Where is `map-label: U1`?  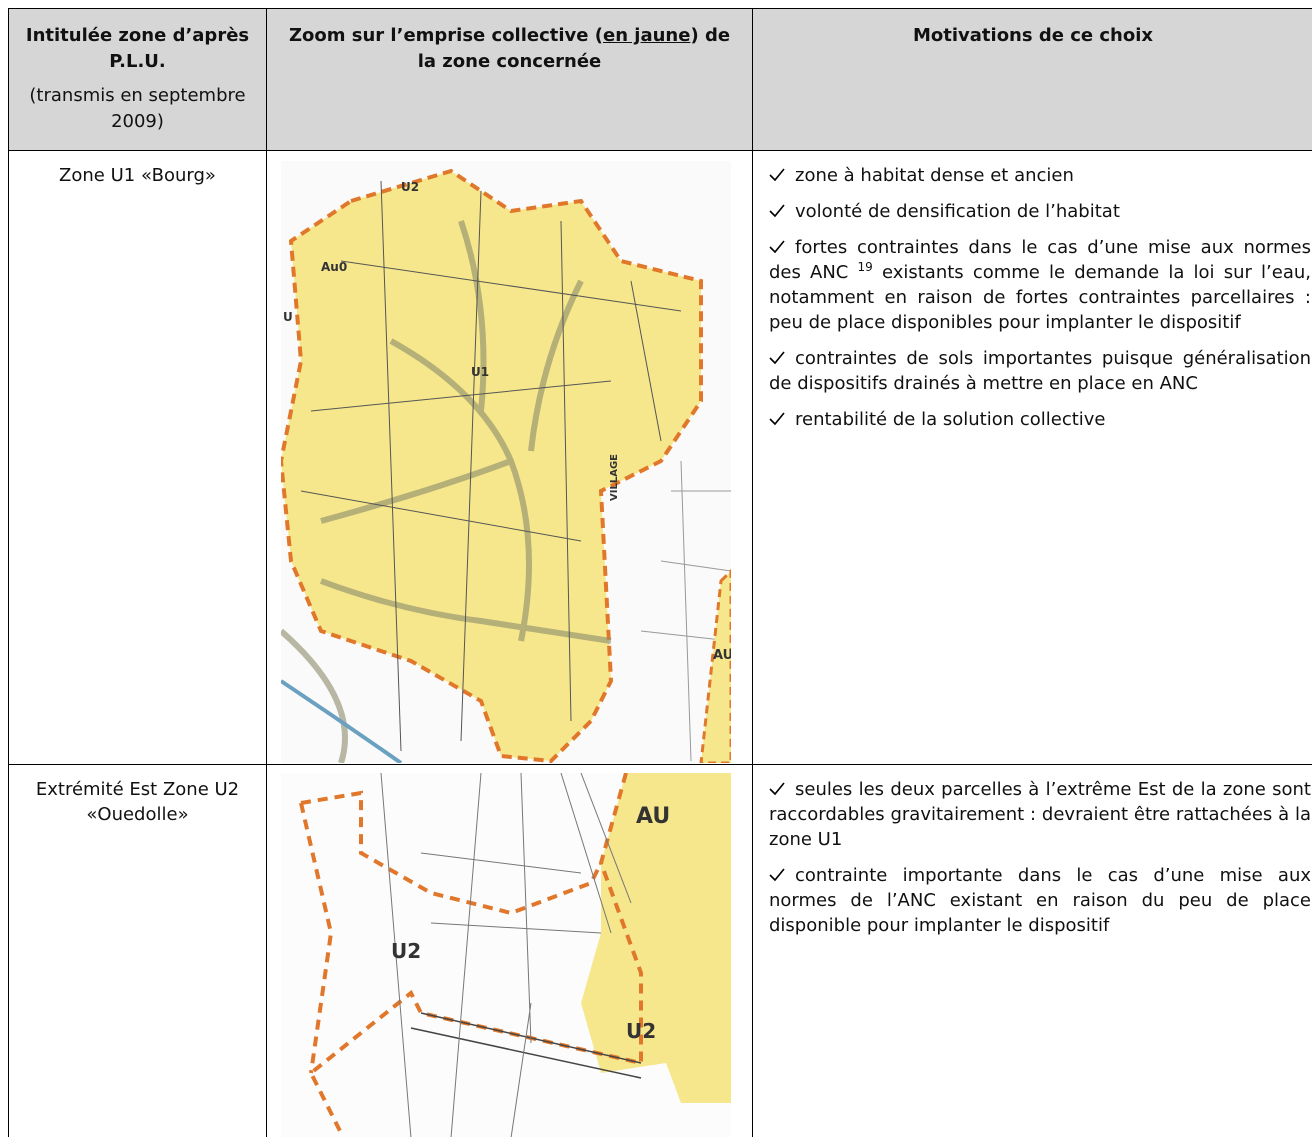 map-label: U1 is located at coordinates (480, 372).